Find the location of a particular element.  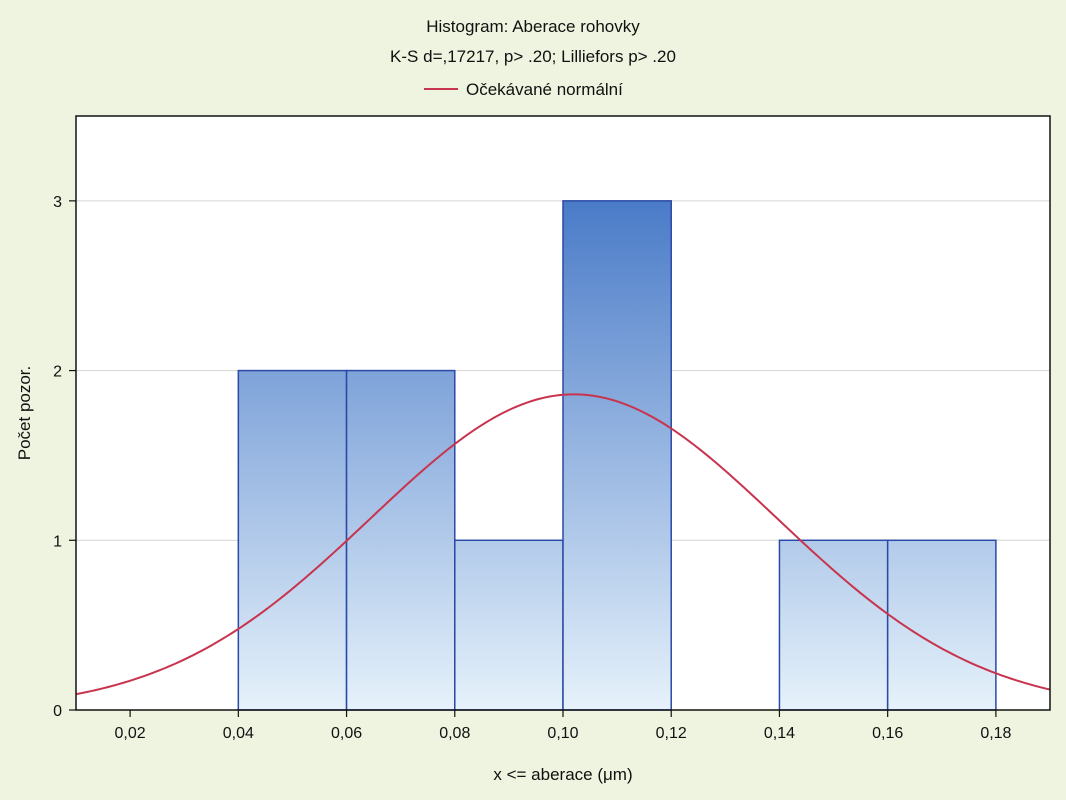

chart-title: Histogram: Aberace rohovky is located at coordinates (533, 26).